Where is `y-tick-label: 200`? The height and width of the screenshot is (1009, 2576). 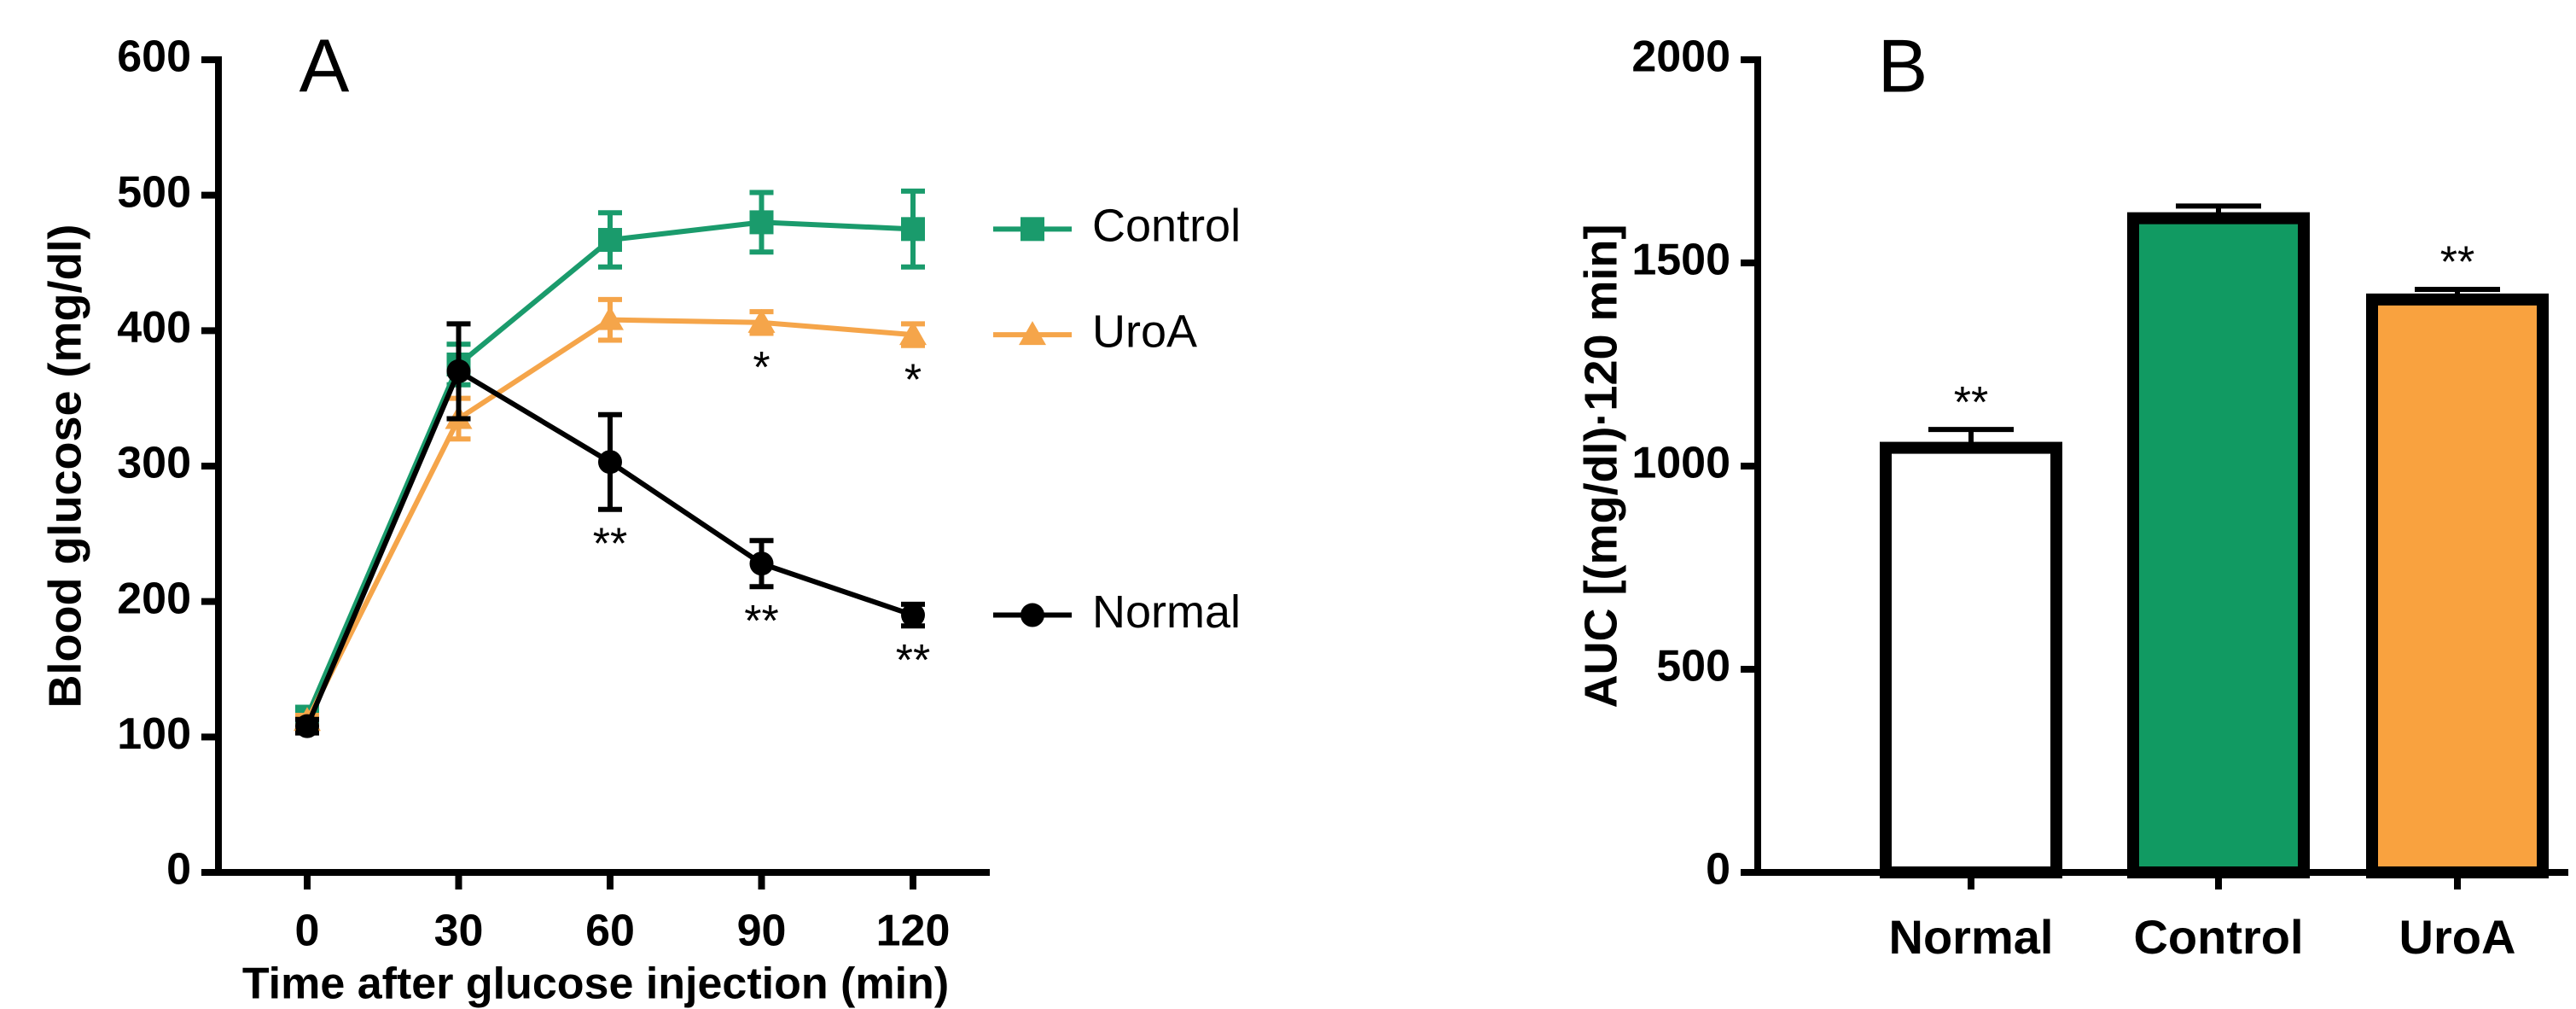
y-tick-label: 200 is located at coordinates (154, 598).